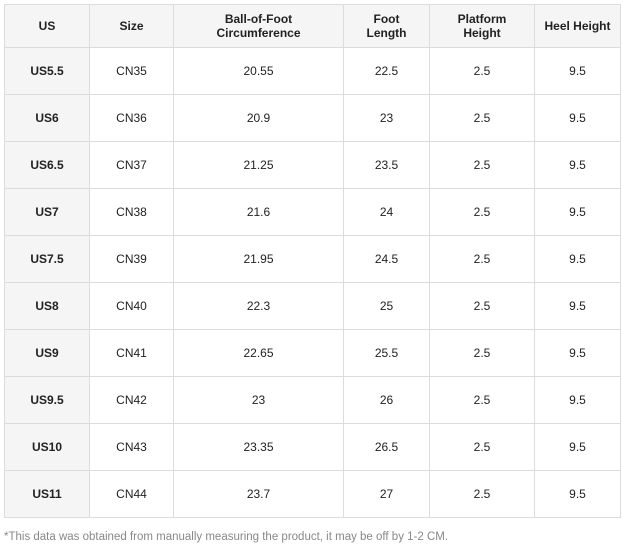 The image size is (623, 550). Describe the element at coordinates (386, 212) in the screenshot. I see `table-cell: 24` at that location.